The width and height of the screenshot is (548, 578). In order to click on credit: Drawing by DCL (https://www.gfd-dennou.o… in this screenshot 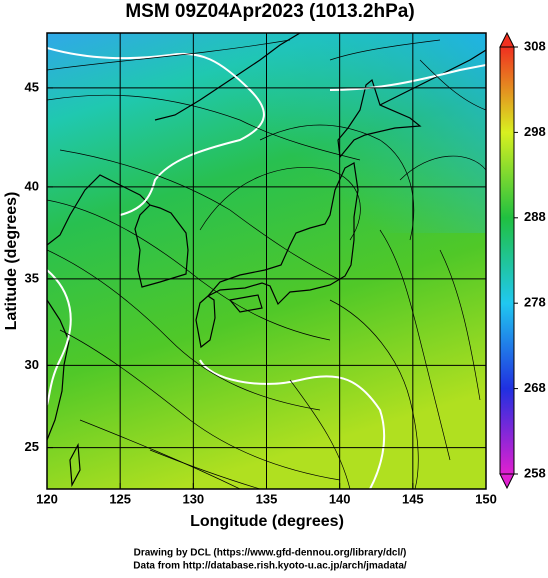, I will do `click(270, 553)`.